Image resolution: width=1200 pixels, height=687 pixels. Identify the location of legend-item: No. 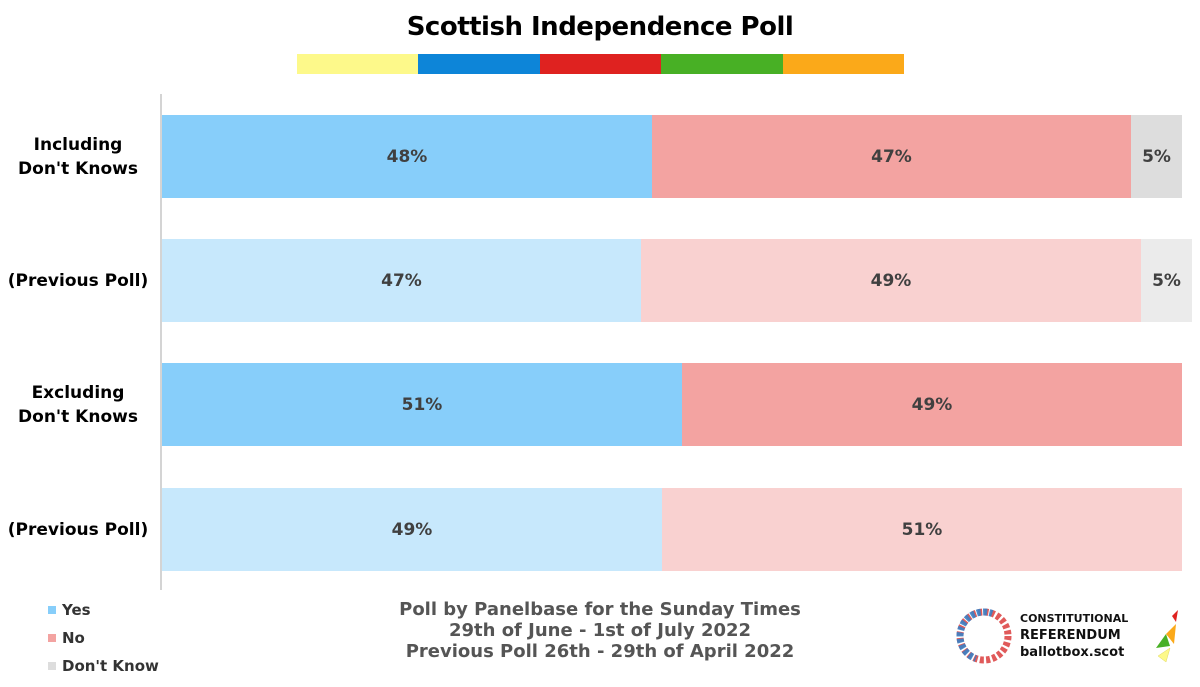
(103, 638).